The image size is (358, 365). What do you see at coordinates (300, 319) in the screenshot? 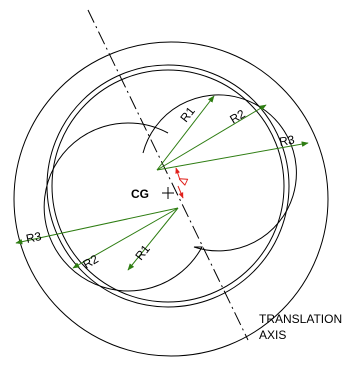
I see `label-axis-line1: TRANSLATION` at bounding box center [300, 319].